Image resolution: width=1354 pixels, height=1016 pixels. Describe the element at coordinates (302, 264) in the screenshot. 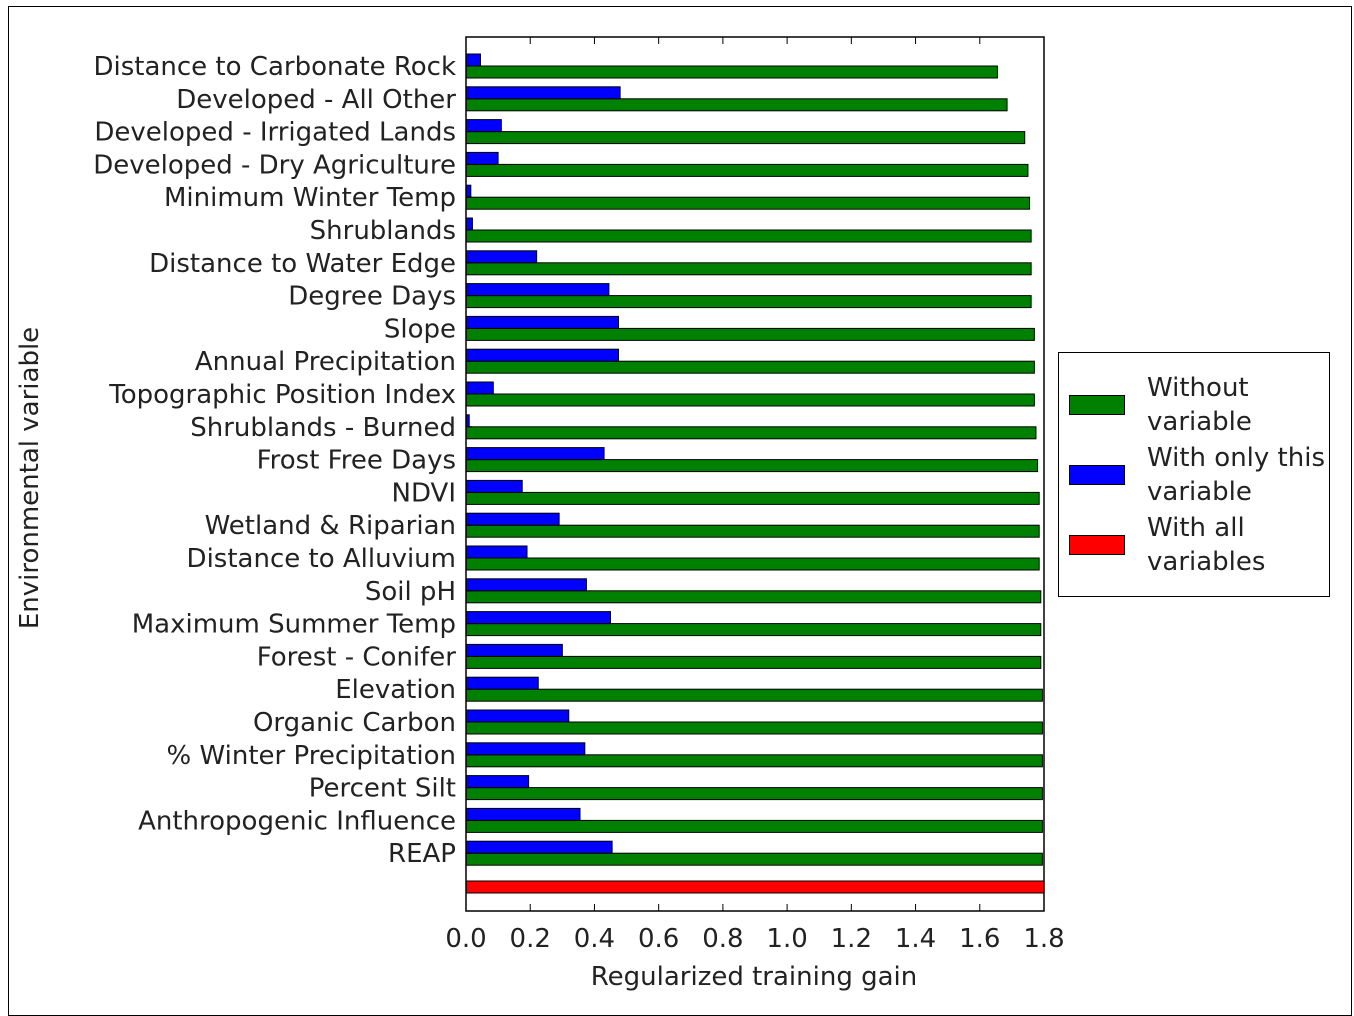

I see `category-label: Distance to Water Edge` at that location.